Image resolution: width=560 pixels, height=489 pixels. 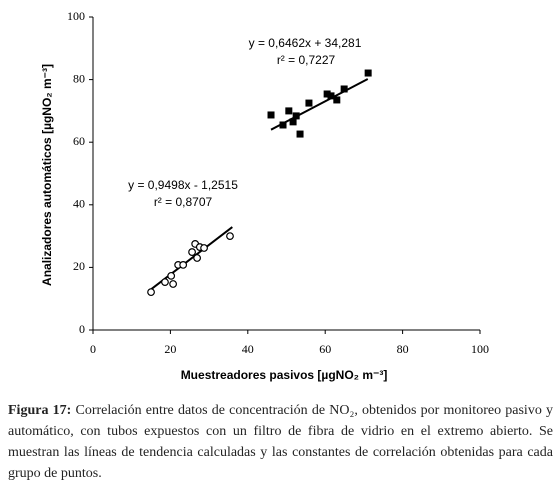 I want to click on annotation: y = 0,6462x + 34,281, so click(x=305, y=43).